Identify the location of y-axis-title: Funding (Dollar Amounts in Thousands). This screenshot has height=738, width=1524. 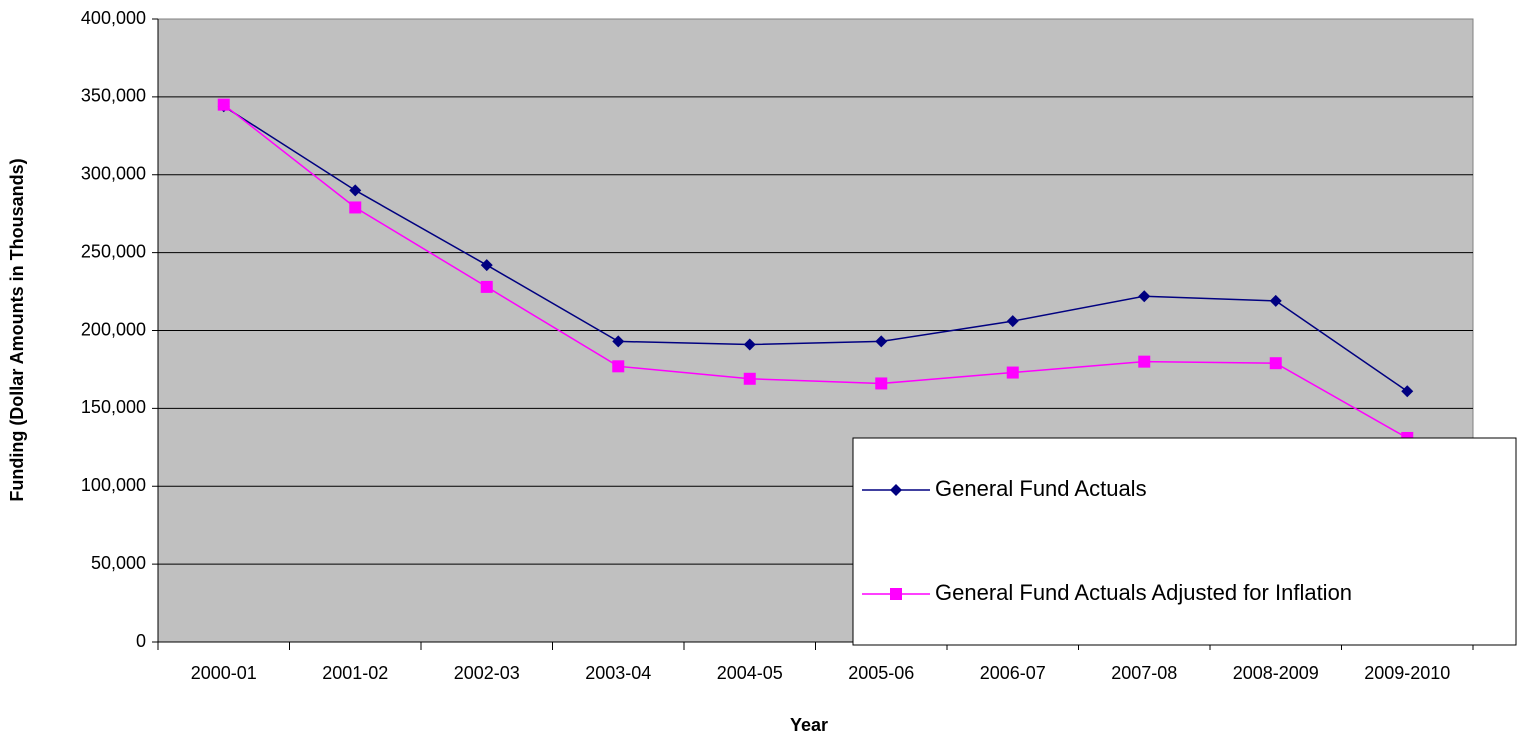
(17, 329).